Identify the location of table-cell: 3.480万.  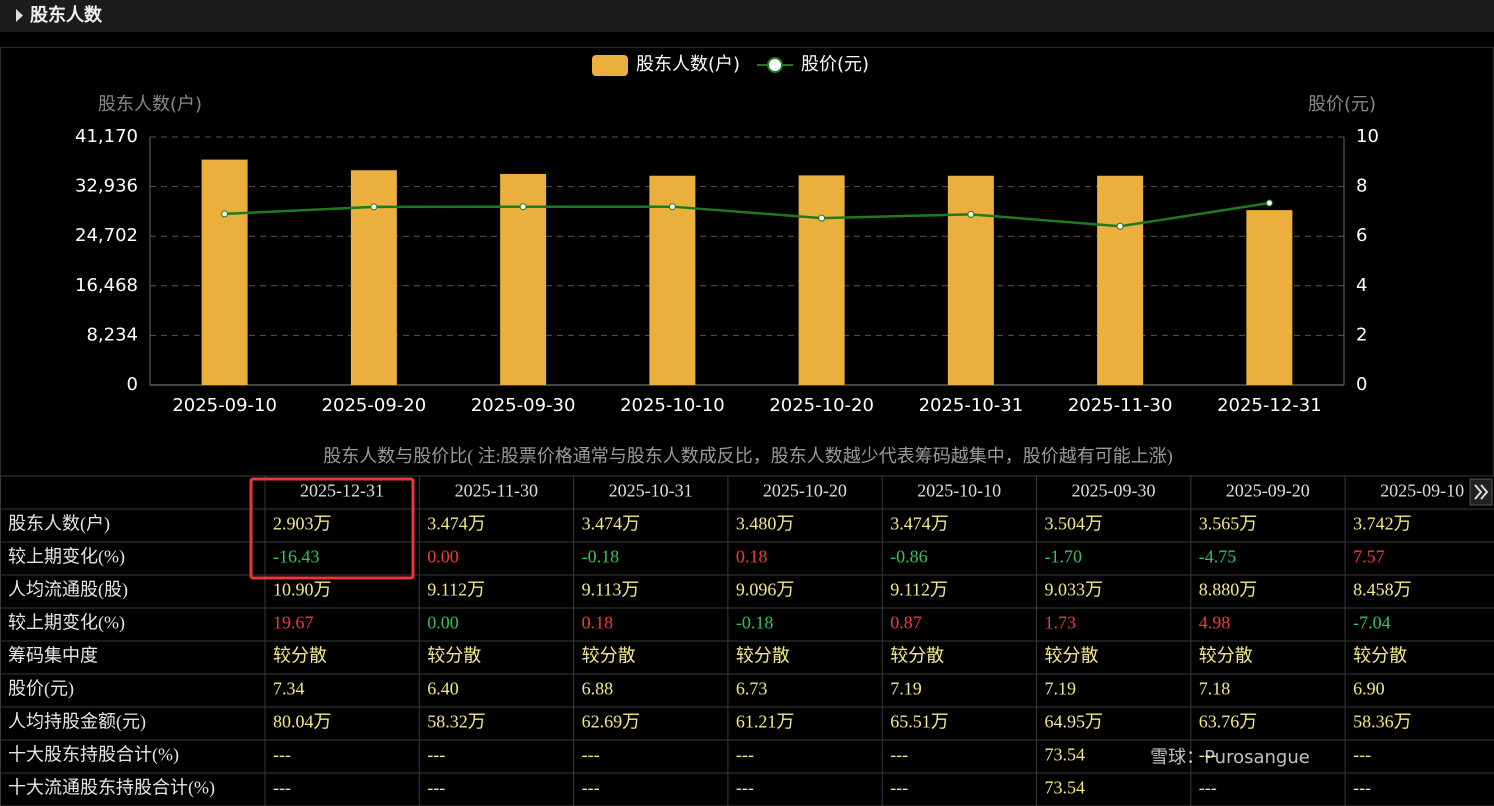
(765, 524).